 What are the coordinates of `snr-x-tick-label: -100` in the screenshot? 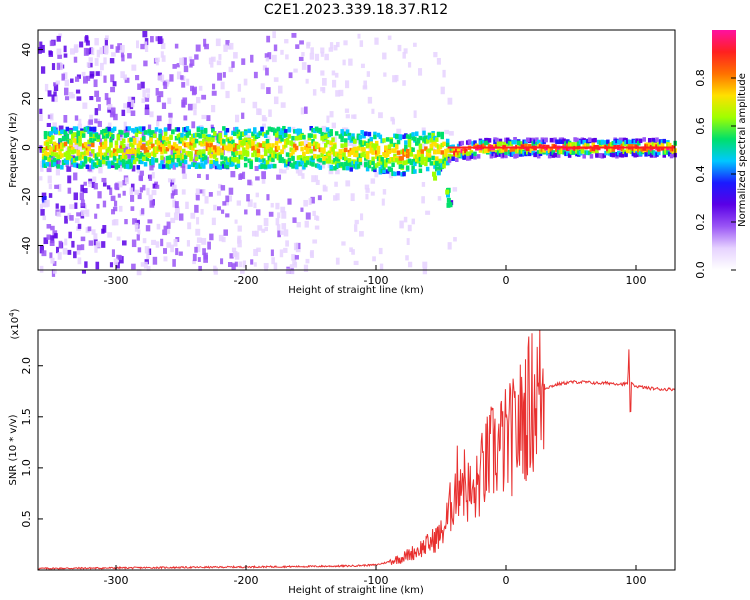 It's located at (376, 580).